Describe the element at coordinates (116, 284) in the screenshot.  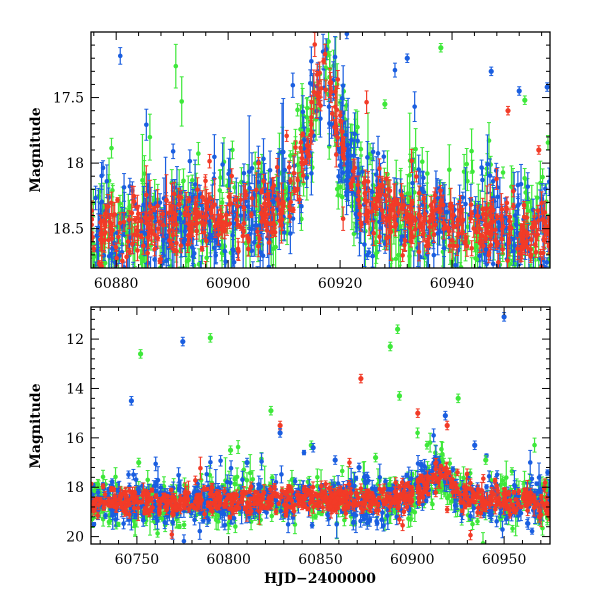
I see `top-x-tick-label: 60880` at that location.